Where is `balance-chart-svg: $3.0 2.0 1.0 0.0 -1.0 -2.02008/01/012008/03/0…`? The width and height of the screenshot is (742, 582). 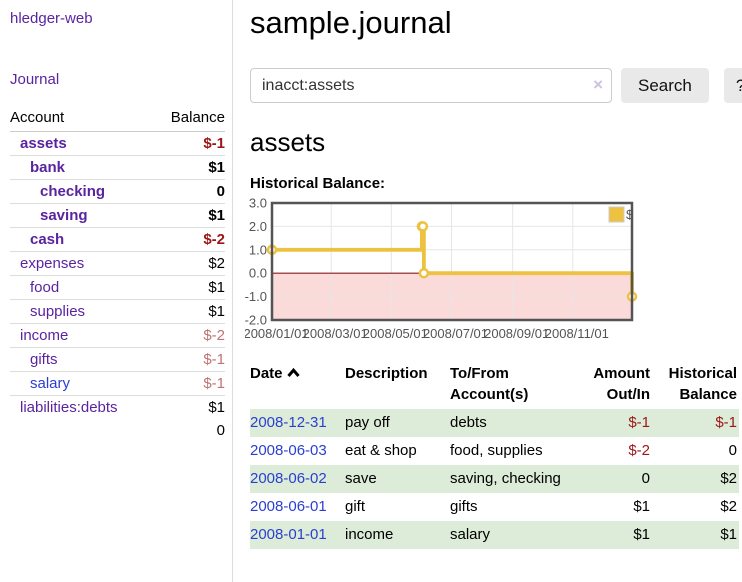 balance-chart-svg: $3.0 2.0 1.0 0.0 -1.0 -2.02008/01/012008/03/0… is located at coordinates (441, 269).